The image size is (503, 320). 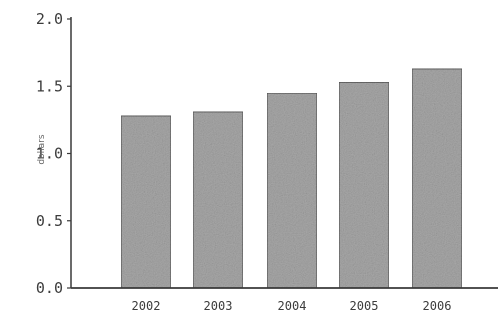 What do you see at coordinates (218, 200) in the screenshot?
I see `bar-2003` at bounding box center [218, 200].